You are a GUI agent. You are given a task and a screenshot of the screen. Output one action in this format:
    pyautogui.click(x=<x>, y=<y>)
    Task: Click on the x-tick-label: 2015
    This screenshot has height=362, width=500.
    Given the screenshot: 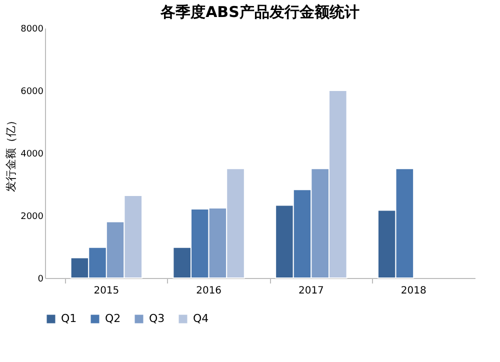 What is the action you would take?
    pyautogui.click(x=107, y=291)
    